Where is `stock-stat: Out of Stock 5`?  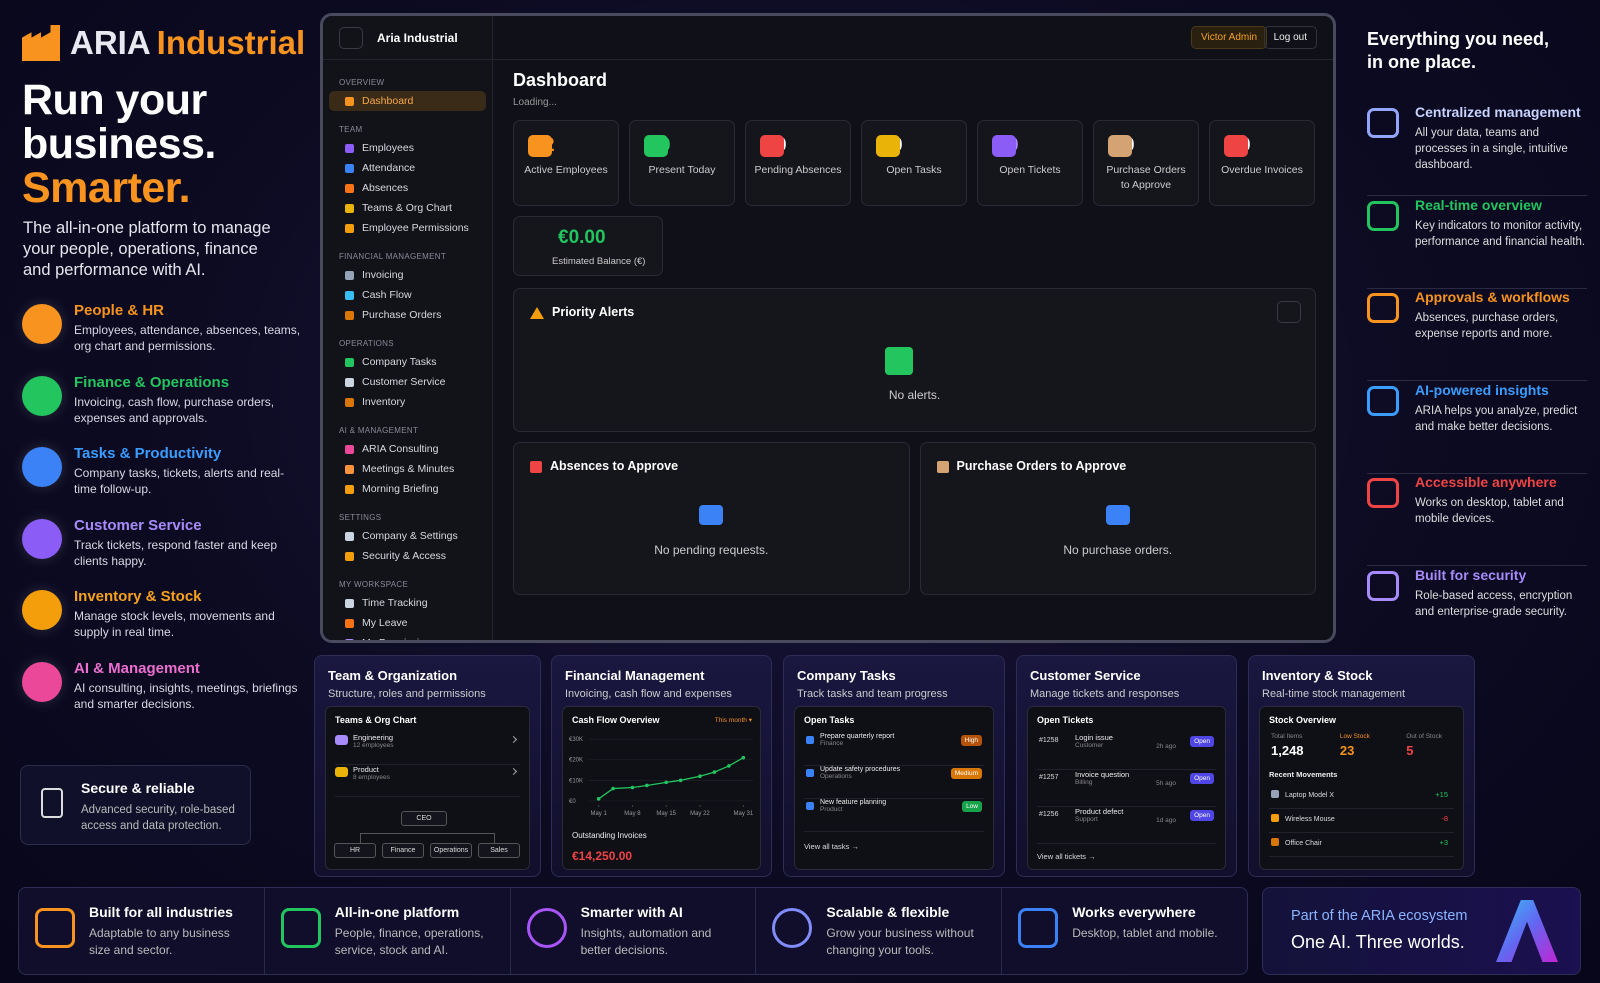 stock-stat: Out of Stock 5 is located at coordinates (1424, 745).